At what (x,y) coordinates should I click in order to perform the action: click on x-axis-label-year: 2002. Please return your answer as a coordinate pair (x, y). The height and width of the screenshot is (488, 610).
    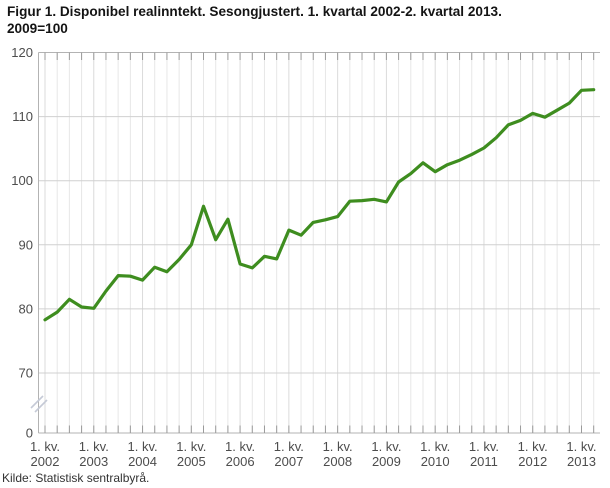
    Looking at the image, I should click on (45, 461).